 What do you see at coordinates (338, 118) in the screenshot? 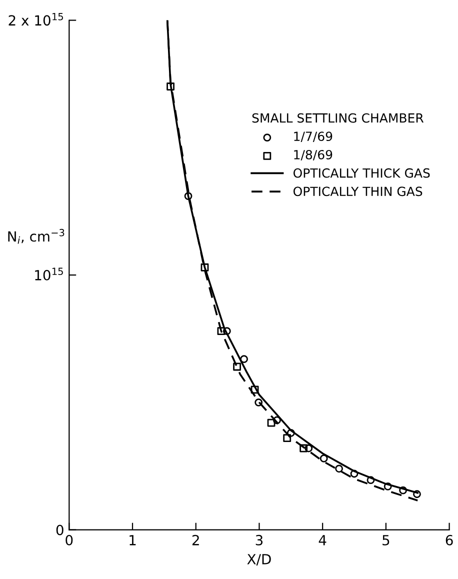
I see `legend-title: SMALL SETTLING CHAMBER` at bounding box center [338, 118].